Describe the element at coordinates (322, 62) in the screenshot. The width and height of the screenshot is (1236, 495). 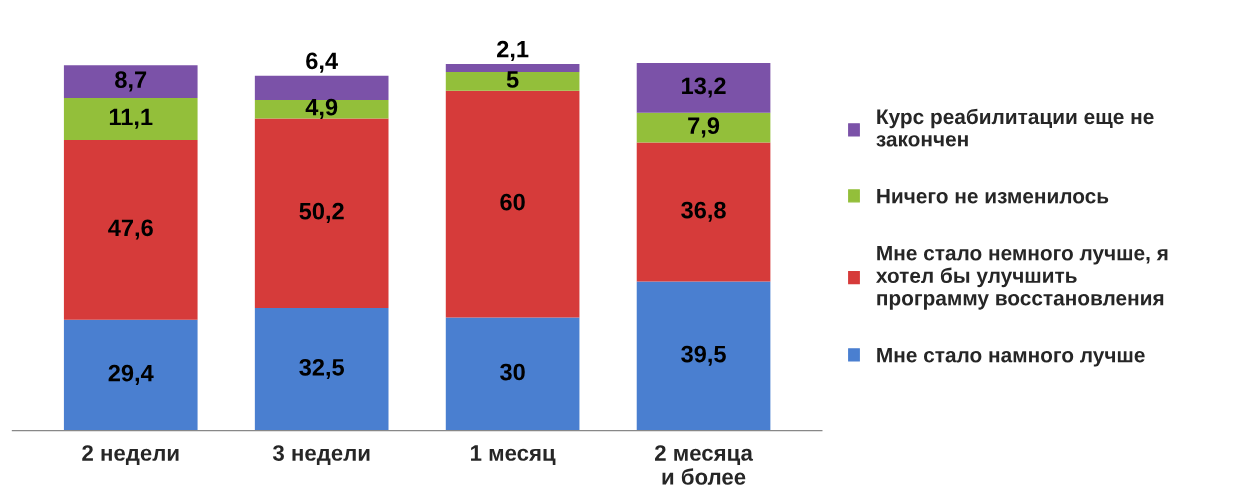
I see `data-label: 6,4` at that location.